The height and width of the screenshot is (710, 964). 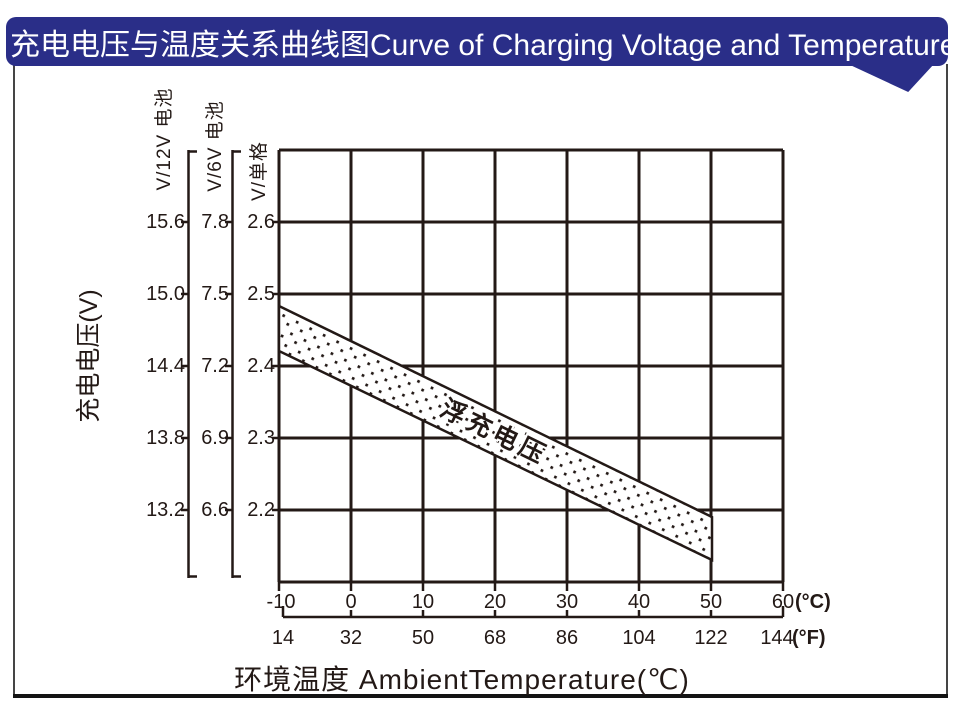 I want to click on scale-name-cell: V/单格, so click(x=259, y=171).